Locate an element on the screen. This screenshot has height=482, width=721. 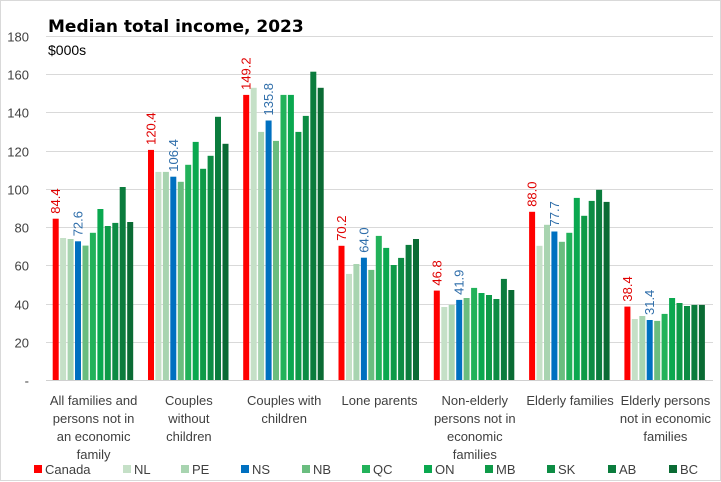
chart-title: Median total income, 2023 is located at coordinates (176, 27).